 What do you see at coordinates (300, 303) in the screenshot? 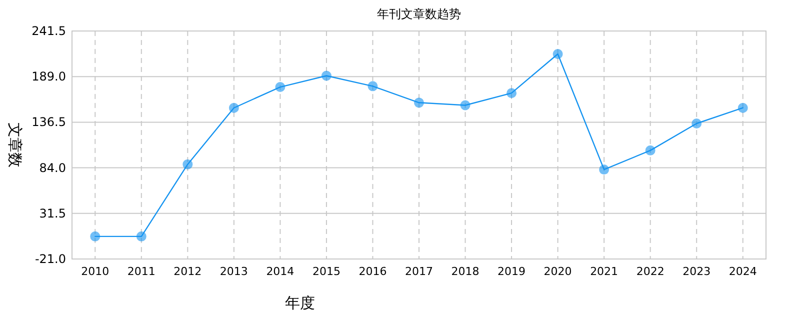
I see `x-axis-title: 年度` at bounding box center [300, 303].